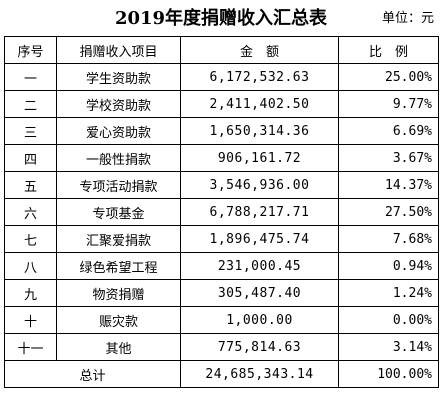 Image resolution: width=442 pixels, height=405 pixels. What do you see at coordinates (118, 293) in the screenshot?
I see `row-item: 物资捐赠` at bounding box center [118, 293].